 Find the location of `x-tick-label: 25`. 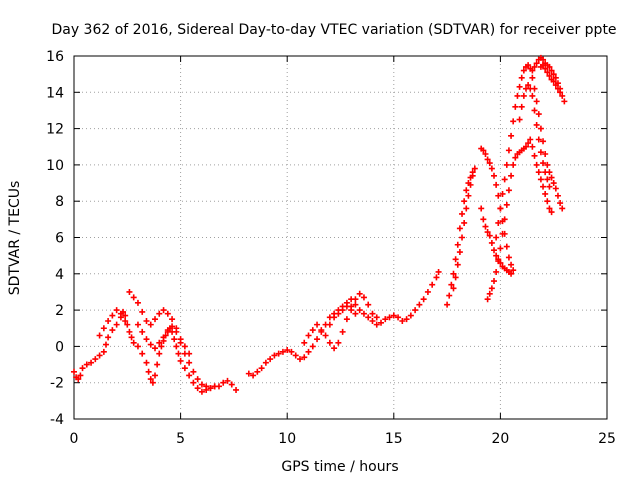

x-tick-label: 25 is located at coordinates (607, 439).